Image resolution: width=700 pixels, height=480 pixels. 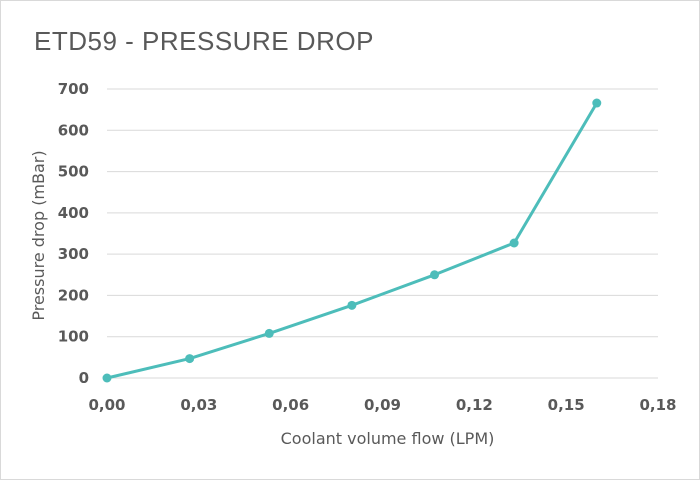 I want to click on chart-title: ETD59 - PRESSURE DROP, so click(x=204, y=41).